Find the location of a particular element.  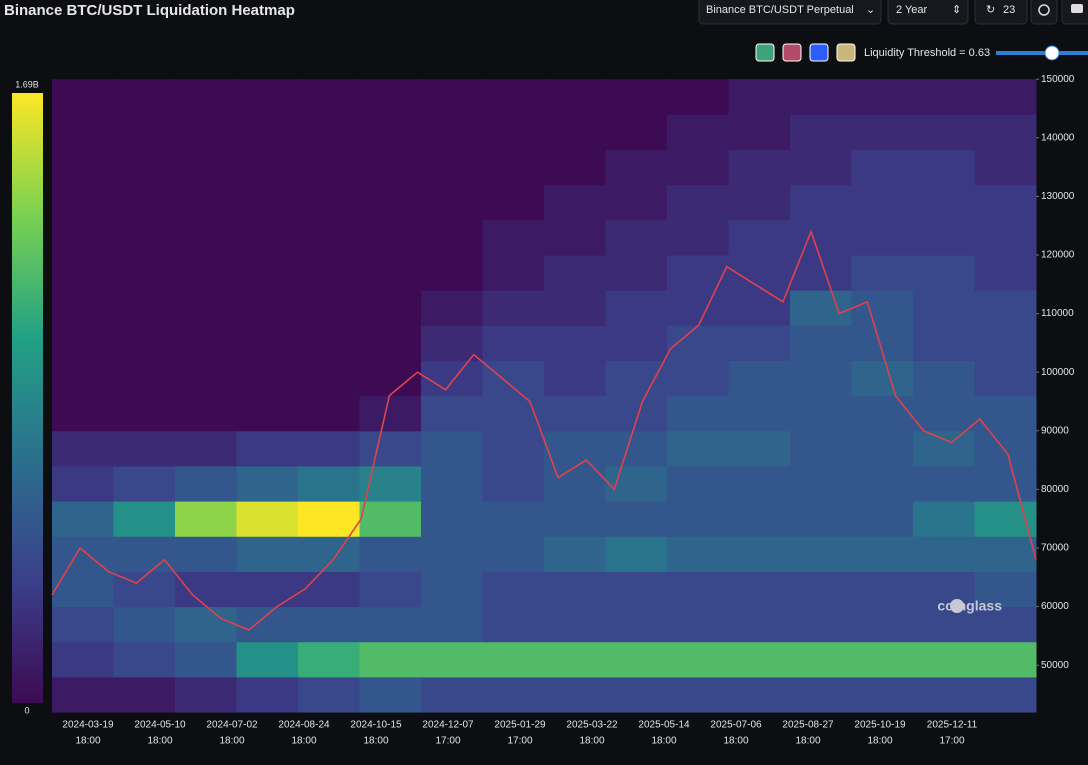

x-tick-date: 2025-05-14 is located at coordinates (664, 725).